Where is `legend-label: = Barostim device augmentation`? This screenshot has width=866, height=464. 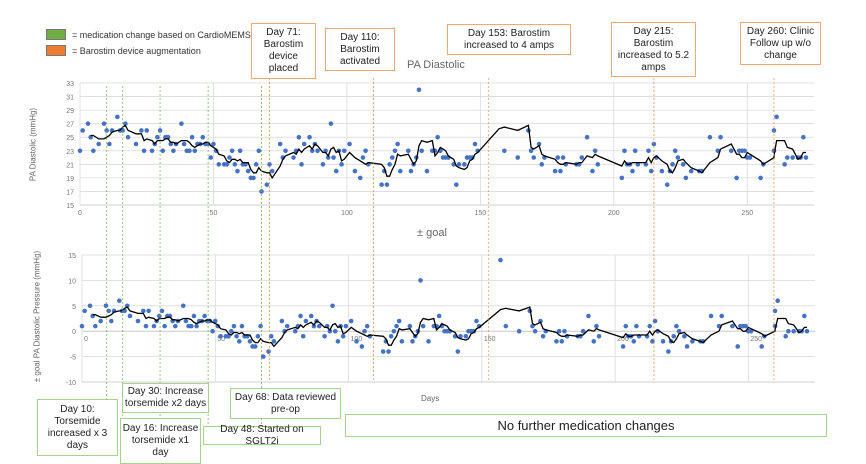
legend-label: = Barostim device augmentation is located at coordinates (136, 50).